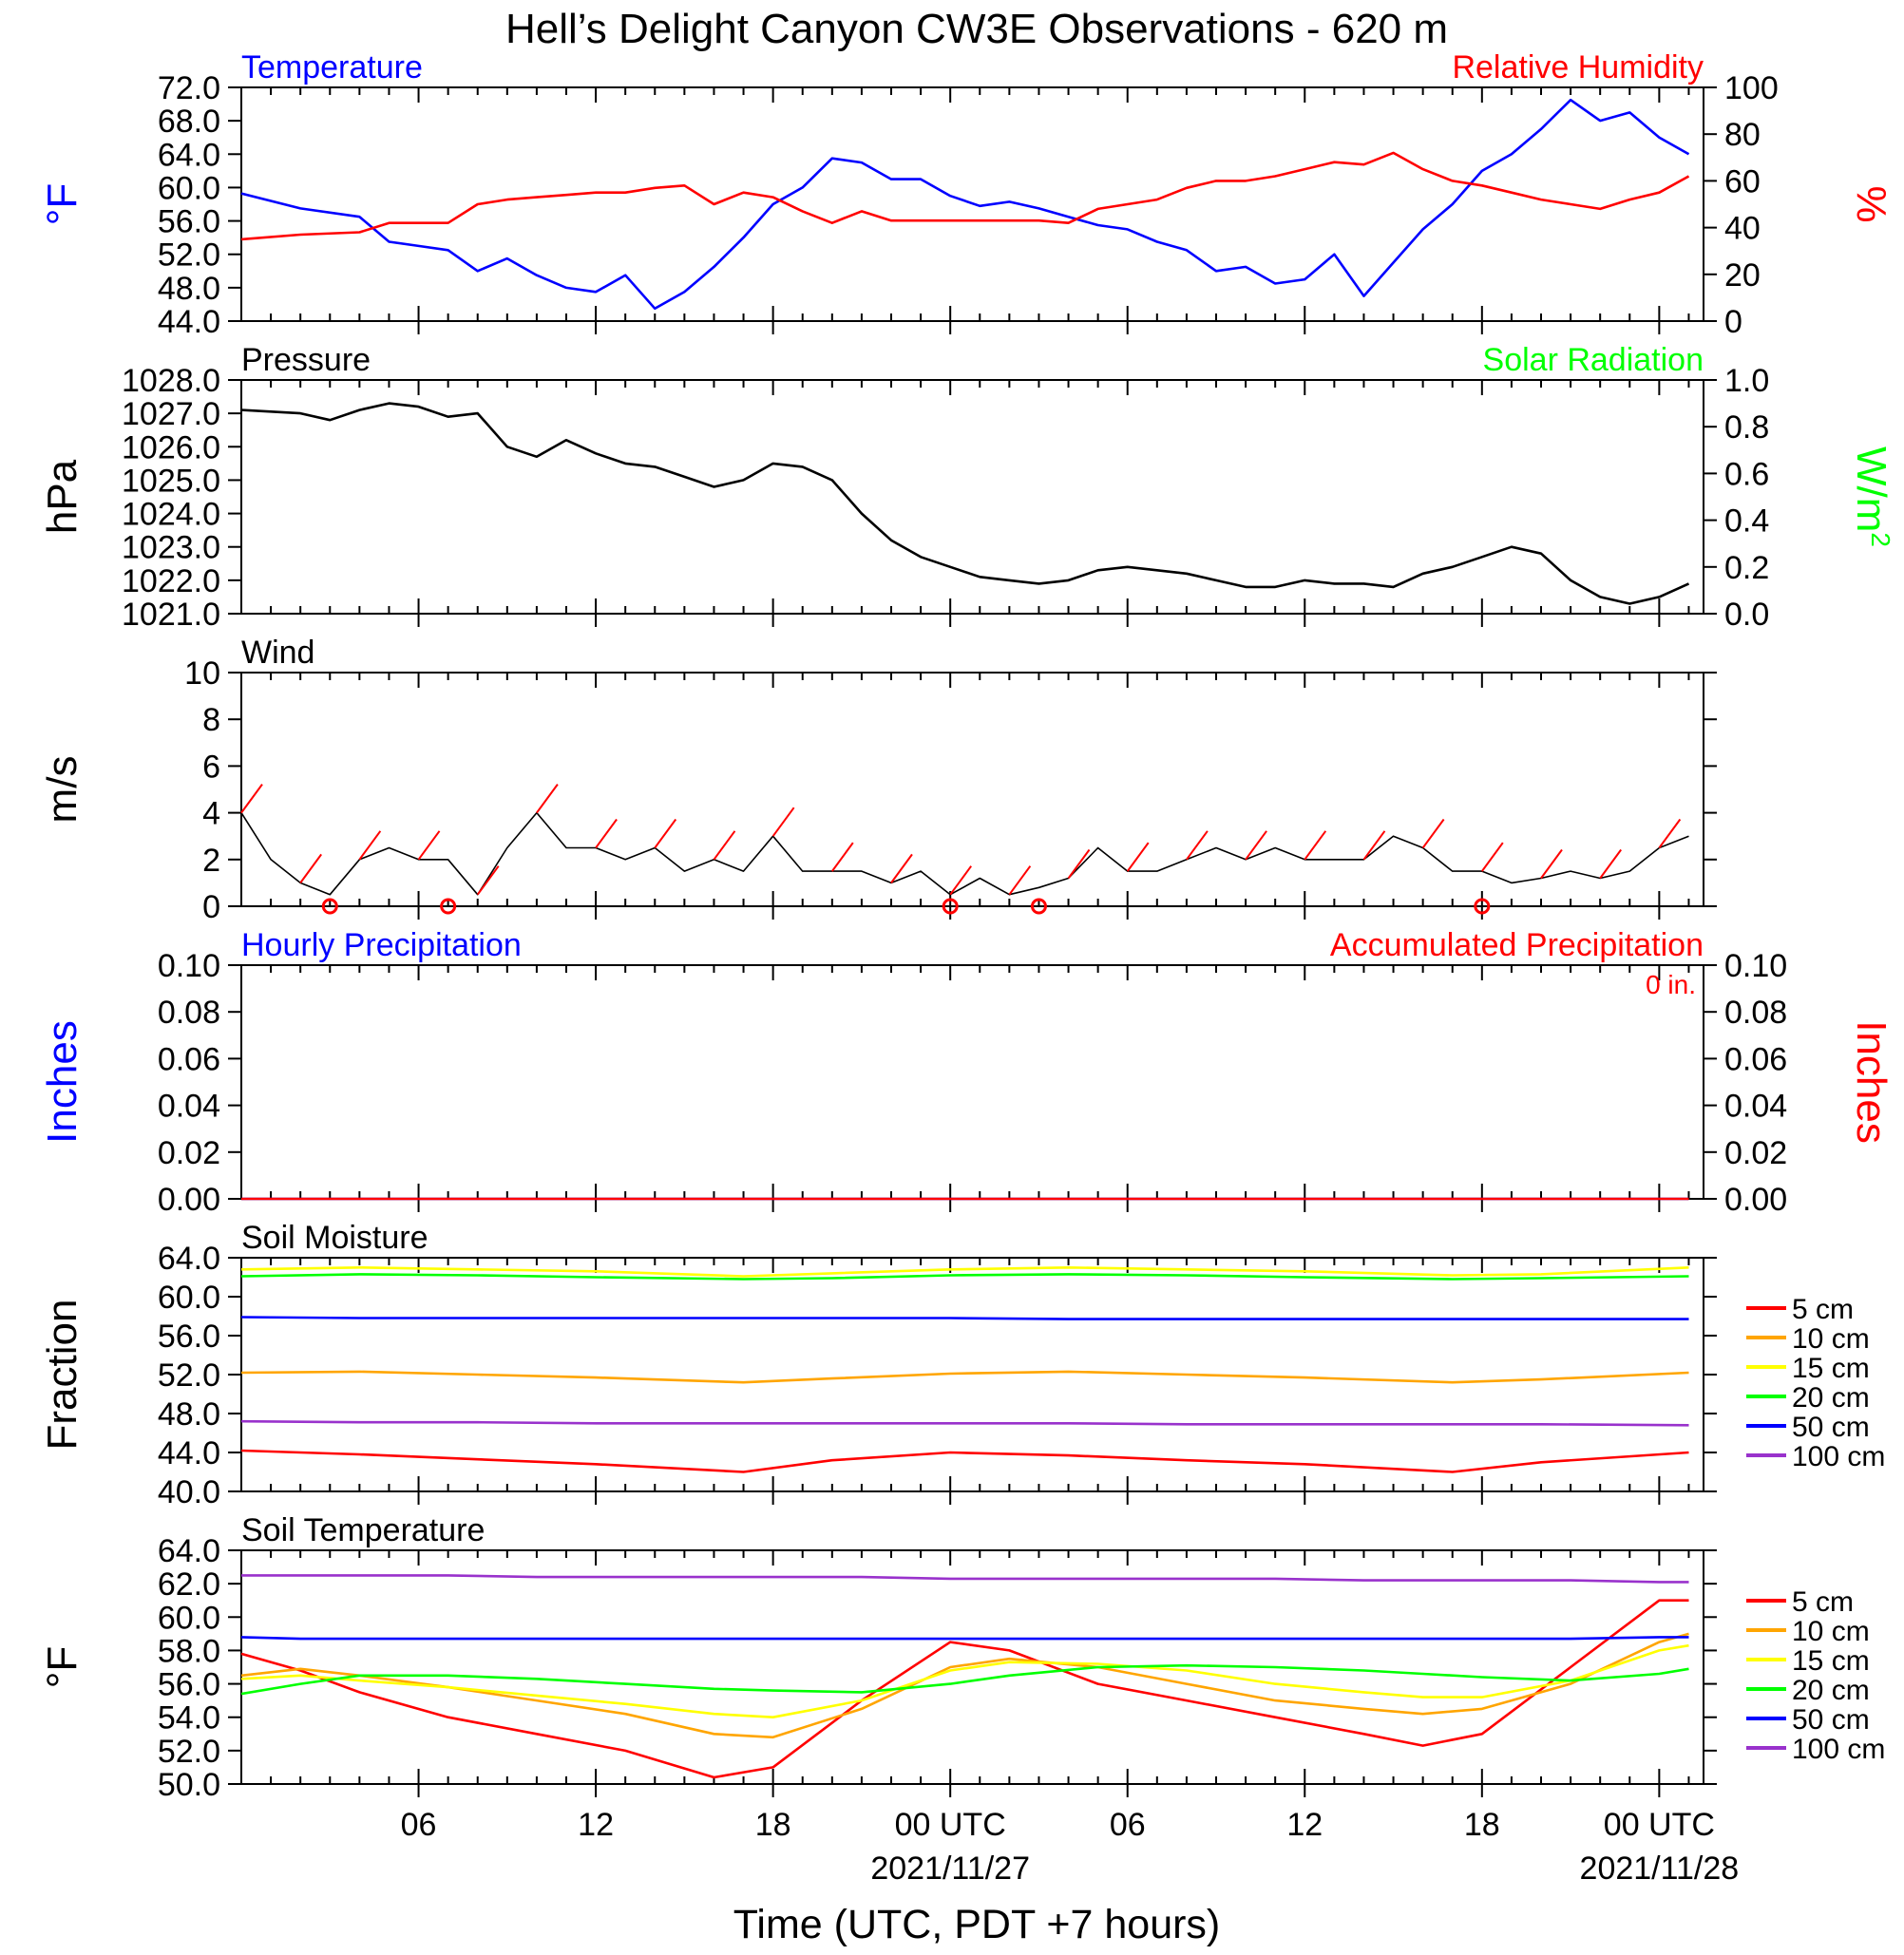  I want to click on y-tick-label: 58.0, so click(189, 1651).